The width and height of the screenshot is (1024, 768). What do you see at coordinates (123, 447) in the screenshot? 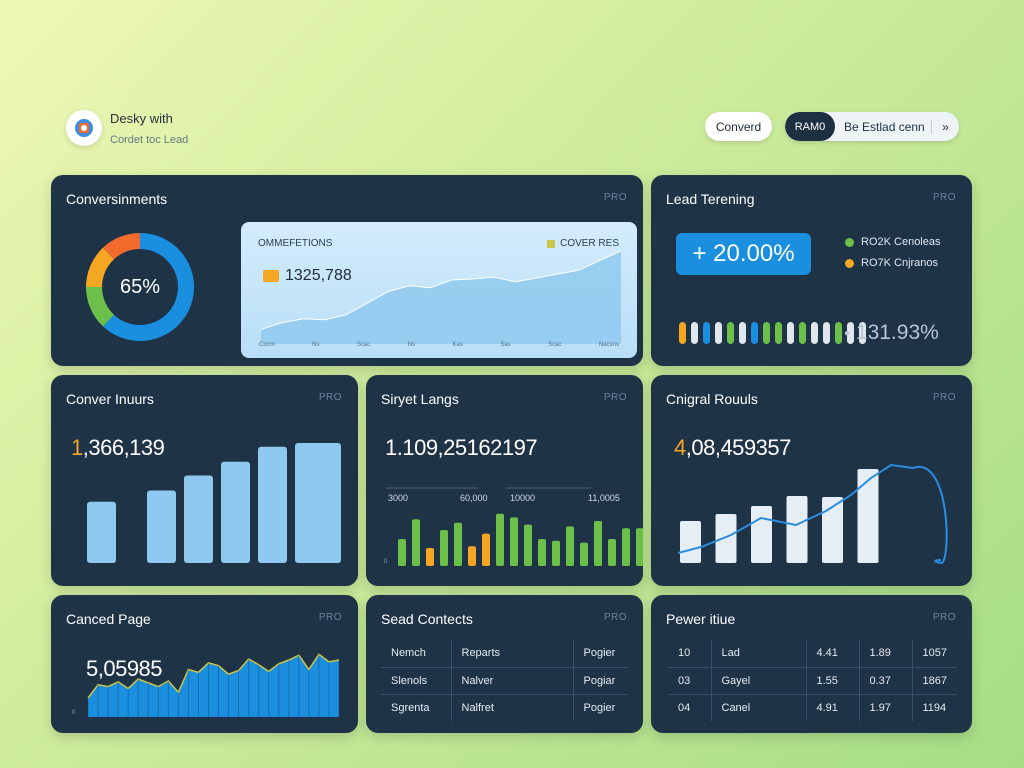
I see `big-number-rest: ,366,139` at bounding box center [123, 447].